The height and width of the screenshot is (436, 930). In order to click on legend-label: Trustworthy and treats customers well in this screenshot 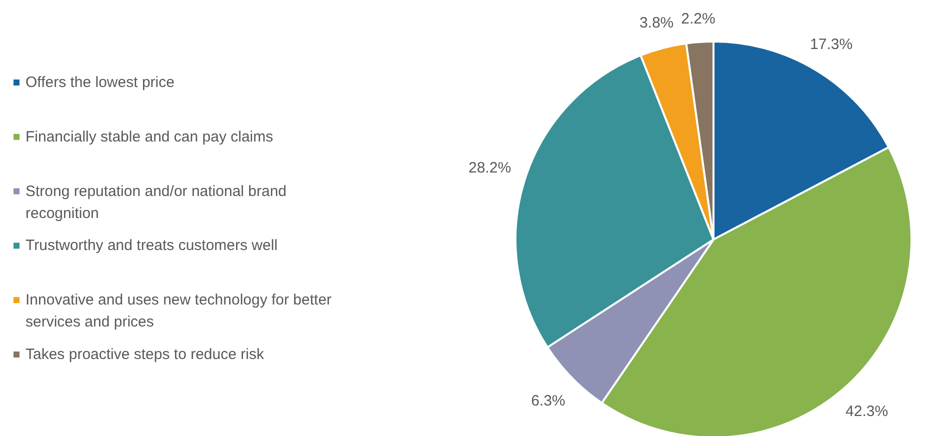, I will do `click(152, 245)`.